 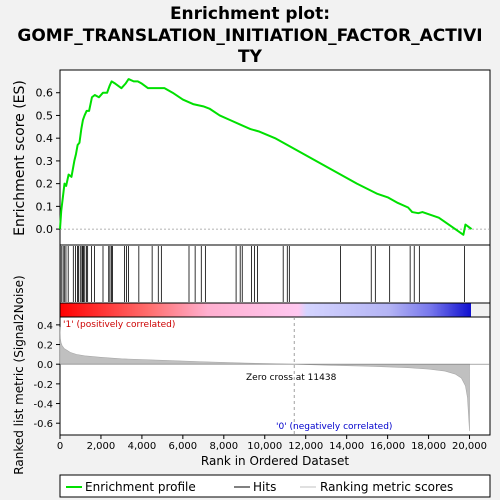 What do you see at coordinates (183, 446) in the screenshot?
I see `x-tick-label: 6,000` at bounding box center [183, 446].